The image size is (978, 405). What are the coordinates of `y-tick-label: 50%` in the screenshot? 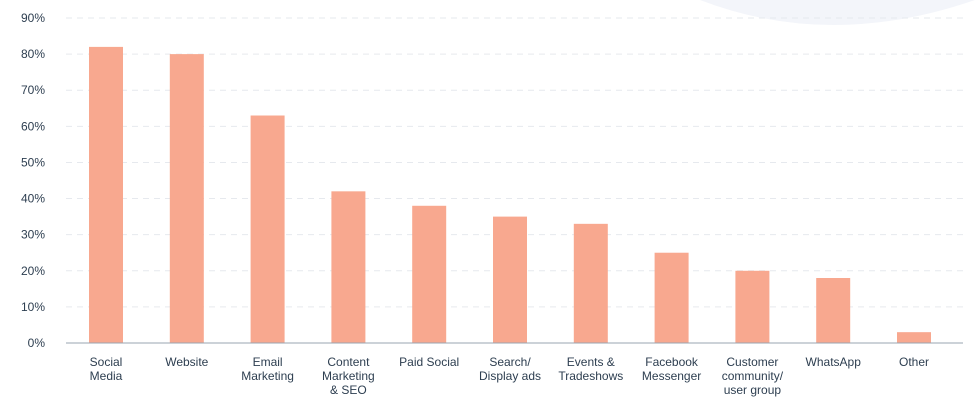 It's located at (33, 162).